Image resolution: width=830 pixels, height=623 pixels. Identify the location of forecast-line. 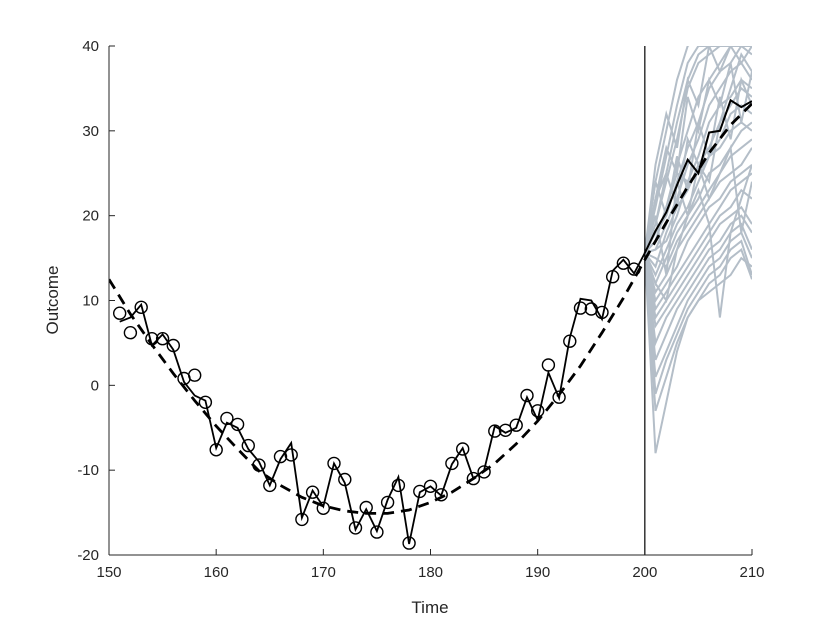
(697, 176).